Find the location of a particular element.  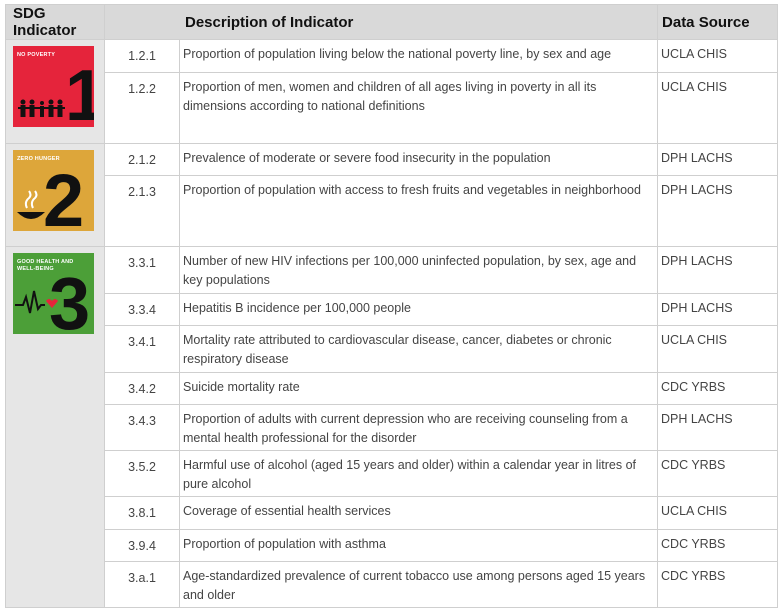

indicator-code: 3.4.1 is located at coordinates (142, 349).